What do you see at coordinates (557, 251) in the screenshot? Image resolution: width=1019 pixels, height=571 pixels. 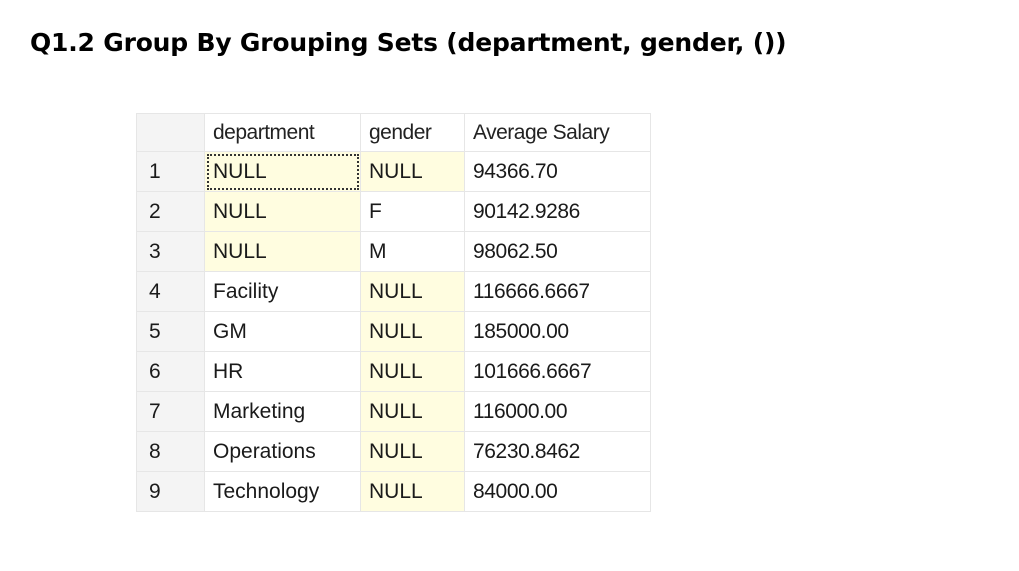 I see `average-salary-cell: 98062.50` at bounding box center [557, 251].